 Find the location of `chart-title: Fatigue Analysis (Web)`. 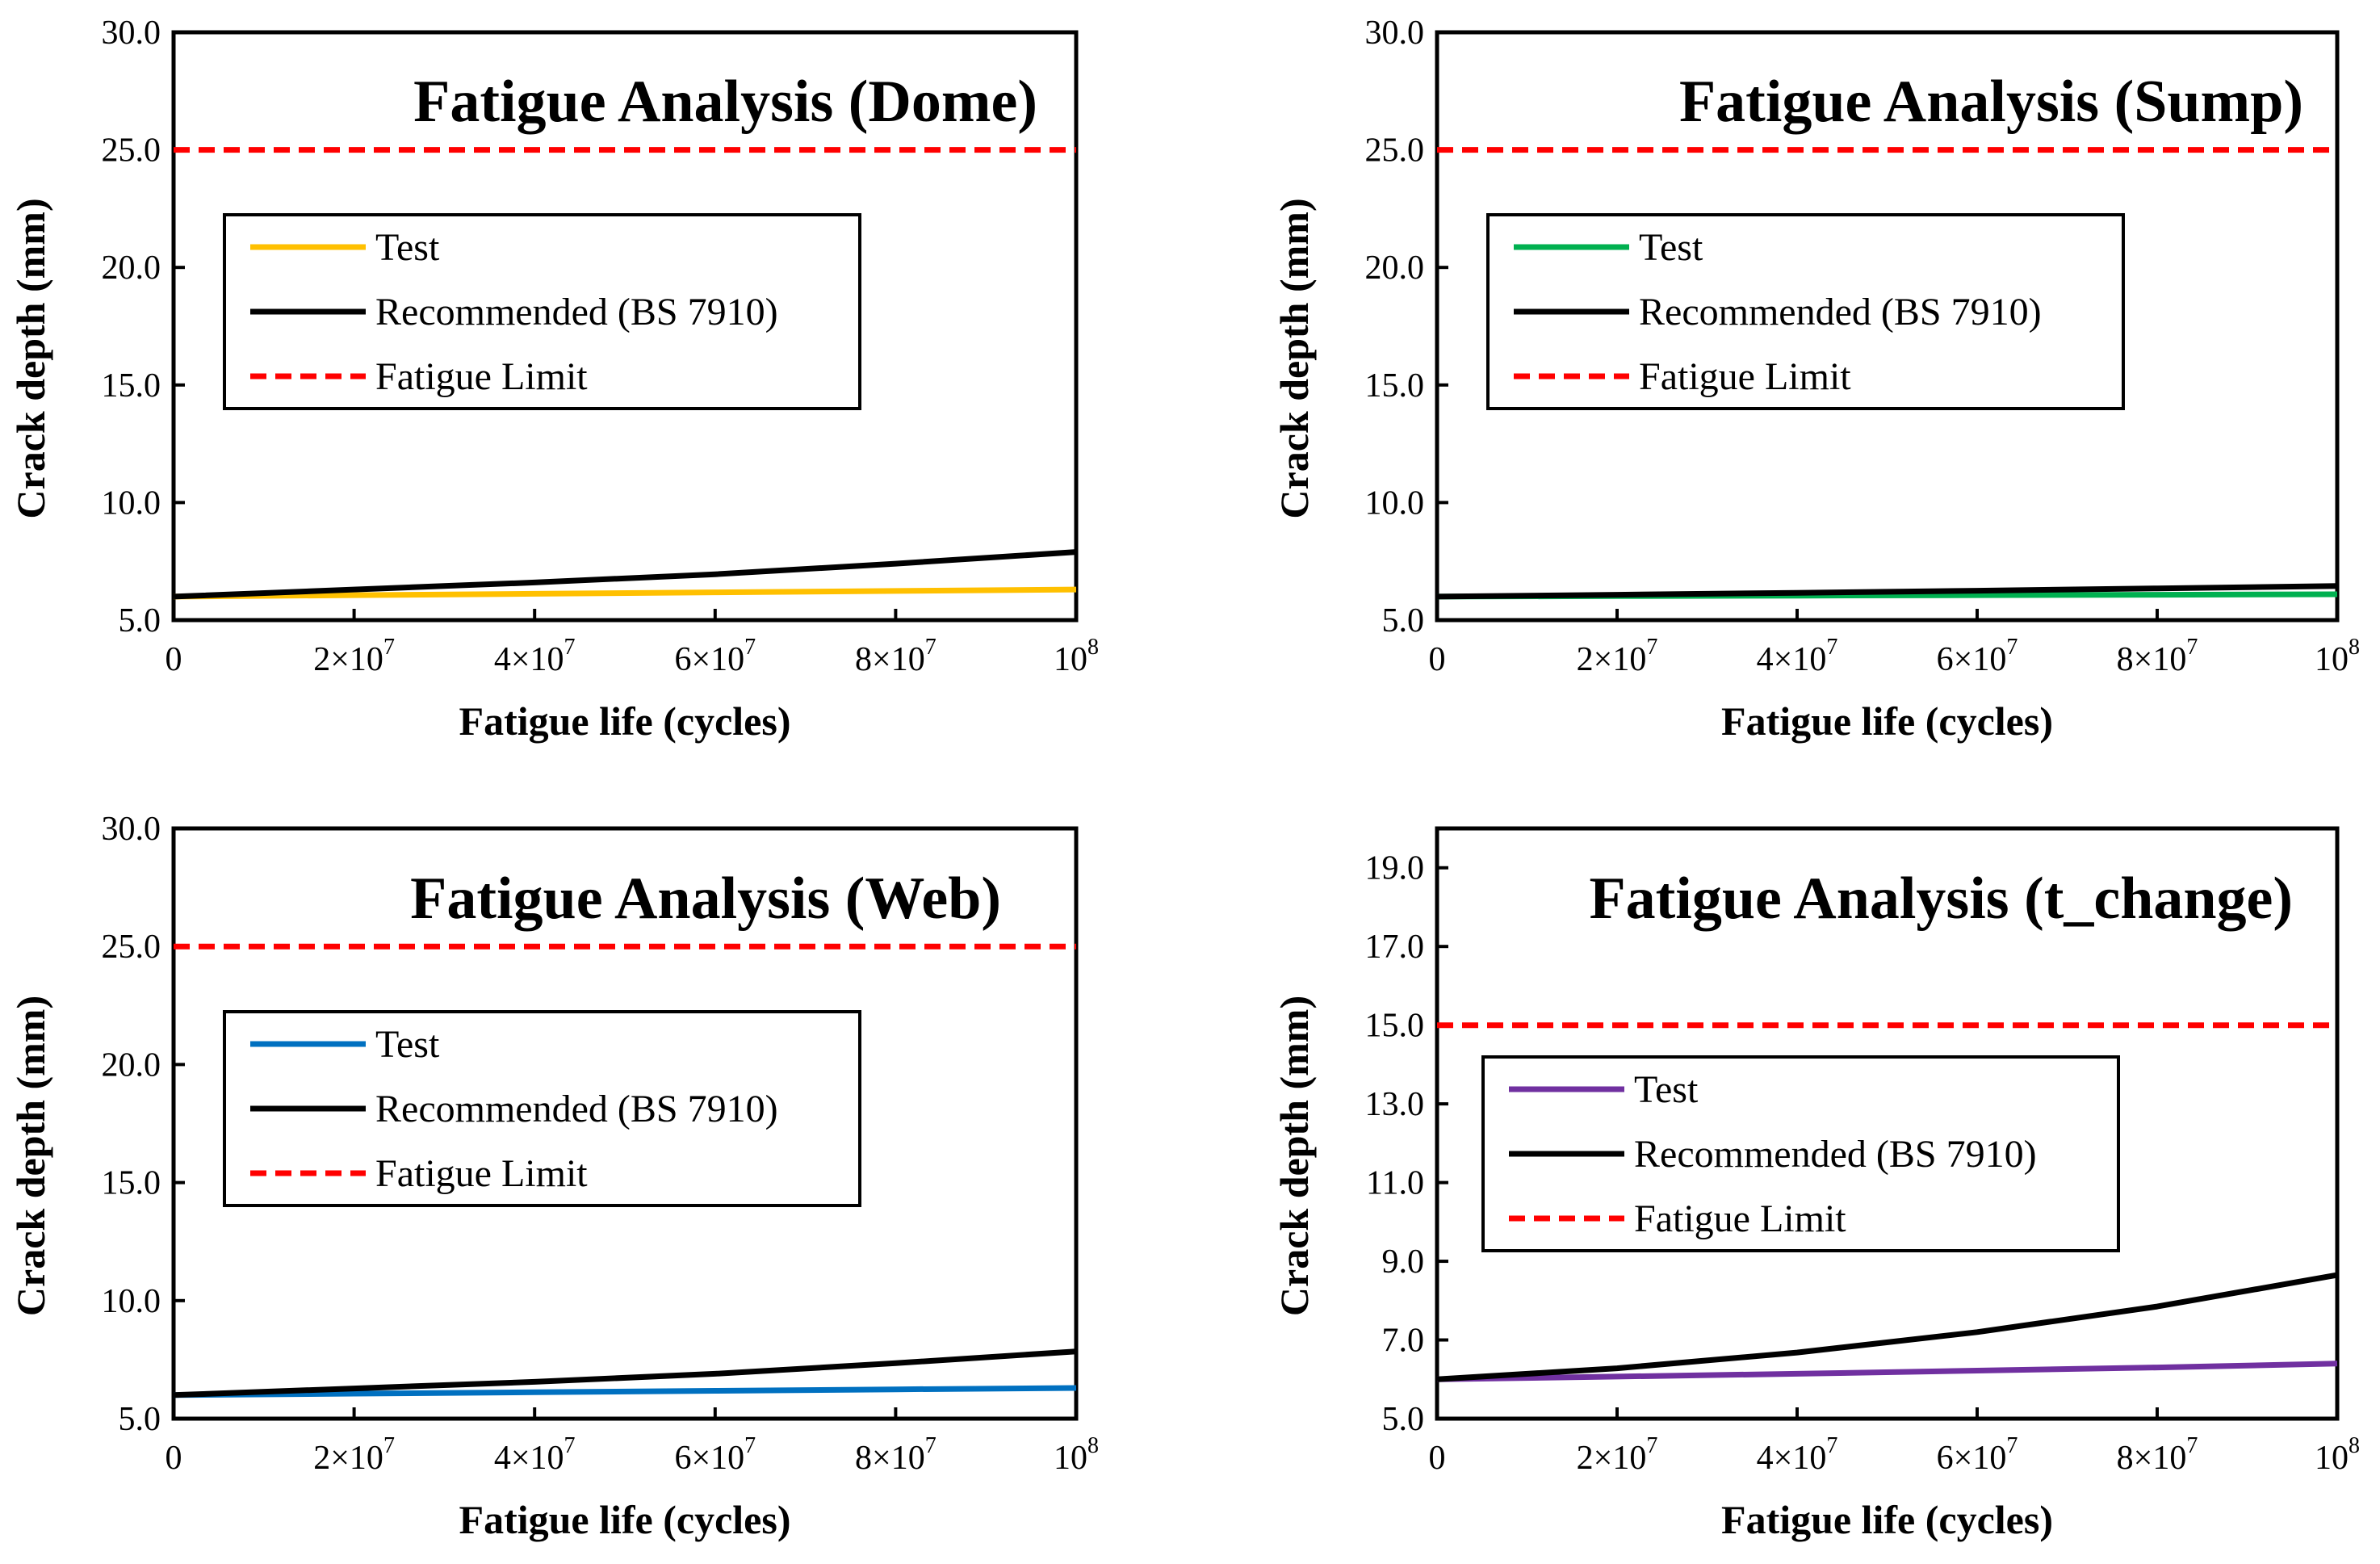

chart-title: Fatigue Analysis (Web) is located at coordinates (705, 899).